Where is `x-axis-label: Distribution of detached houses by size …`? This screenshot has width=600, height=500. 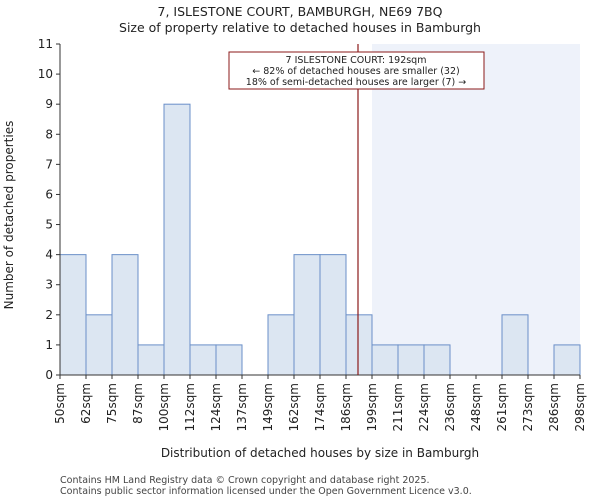
x-axis-label: Distribution of detached houses by size … is located at coordinates (320, 453).